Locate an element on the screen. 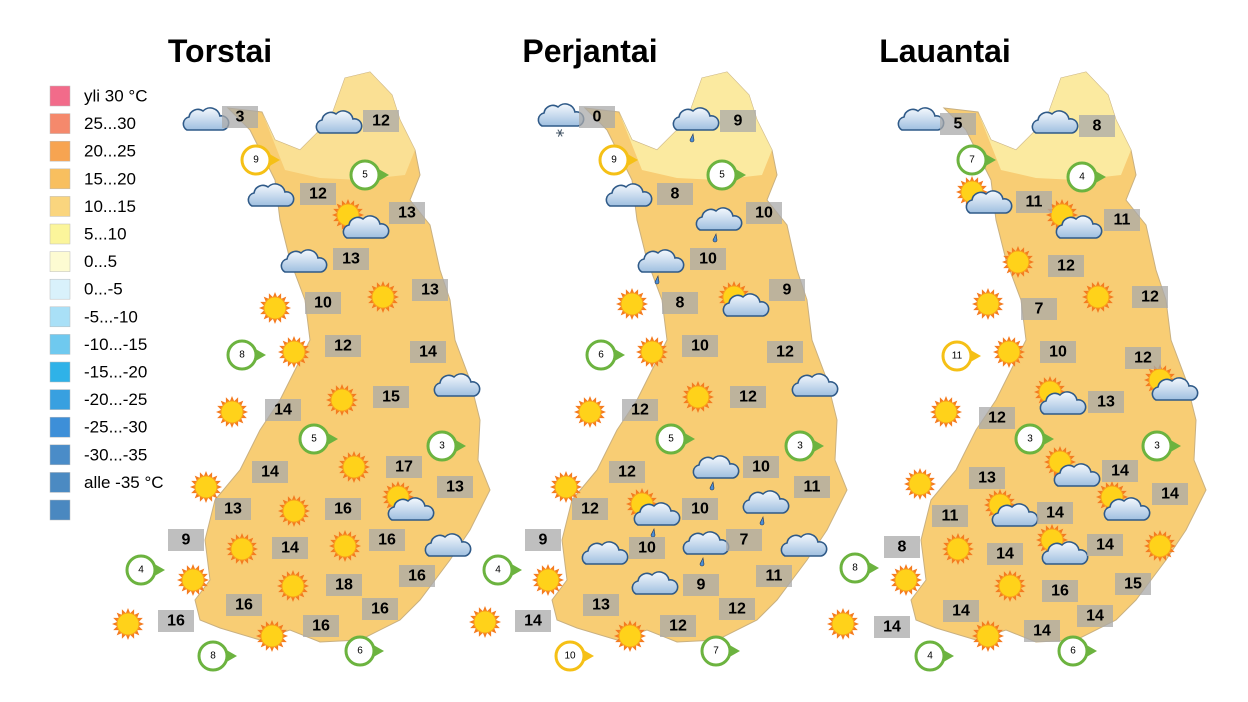 The height and width of the screenshot is (702, 1248). temperature: 10 is located at coordinates (1058, 352).